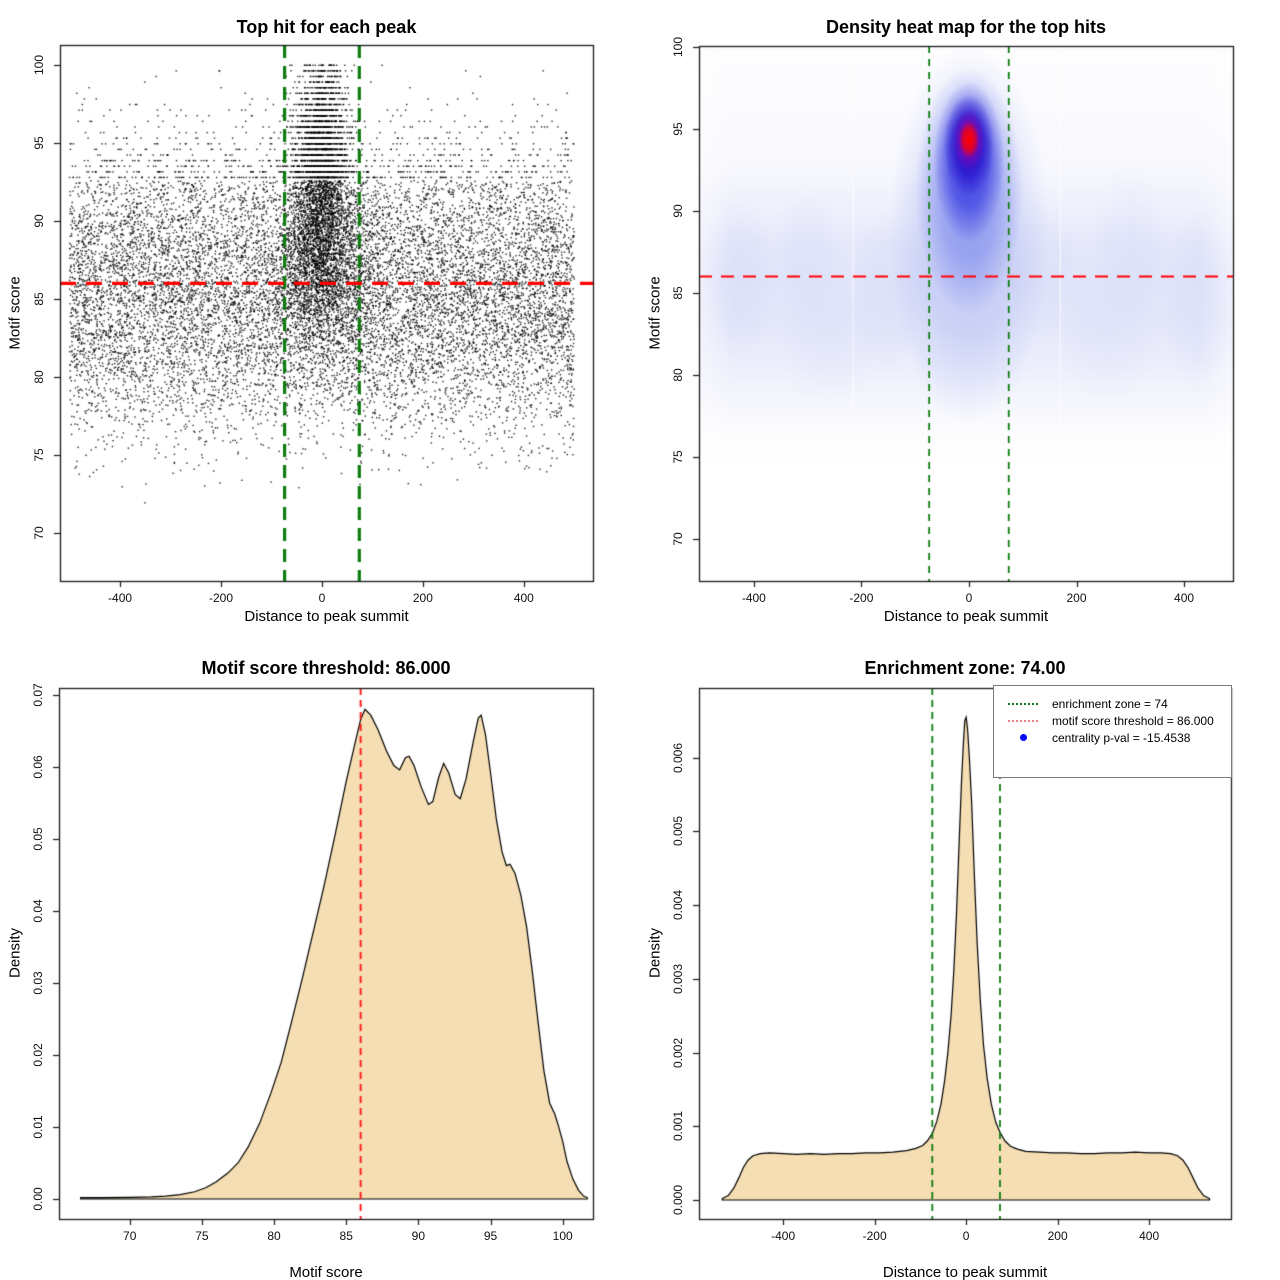 This screenshot has height=1280, width=1280. I want to click on y-tick-label: 0.003, so click(678, 978).